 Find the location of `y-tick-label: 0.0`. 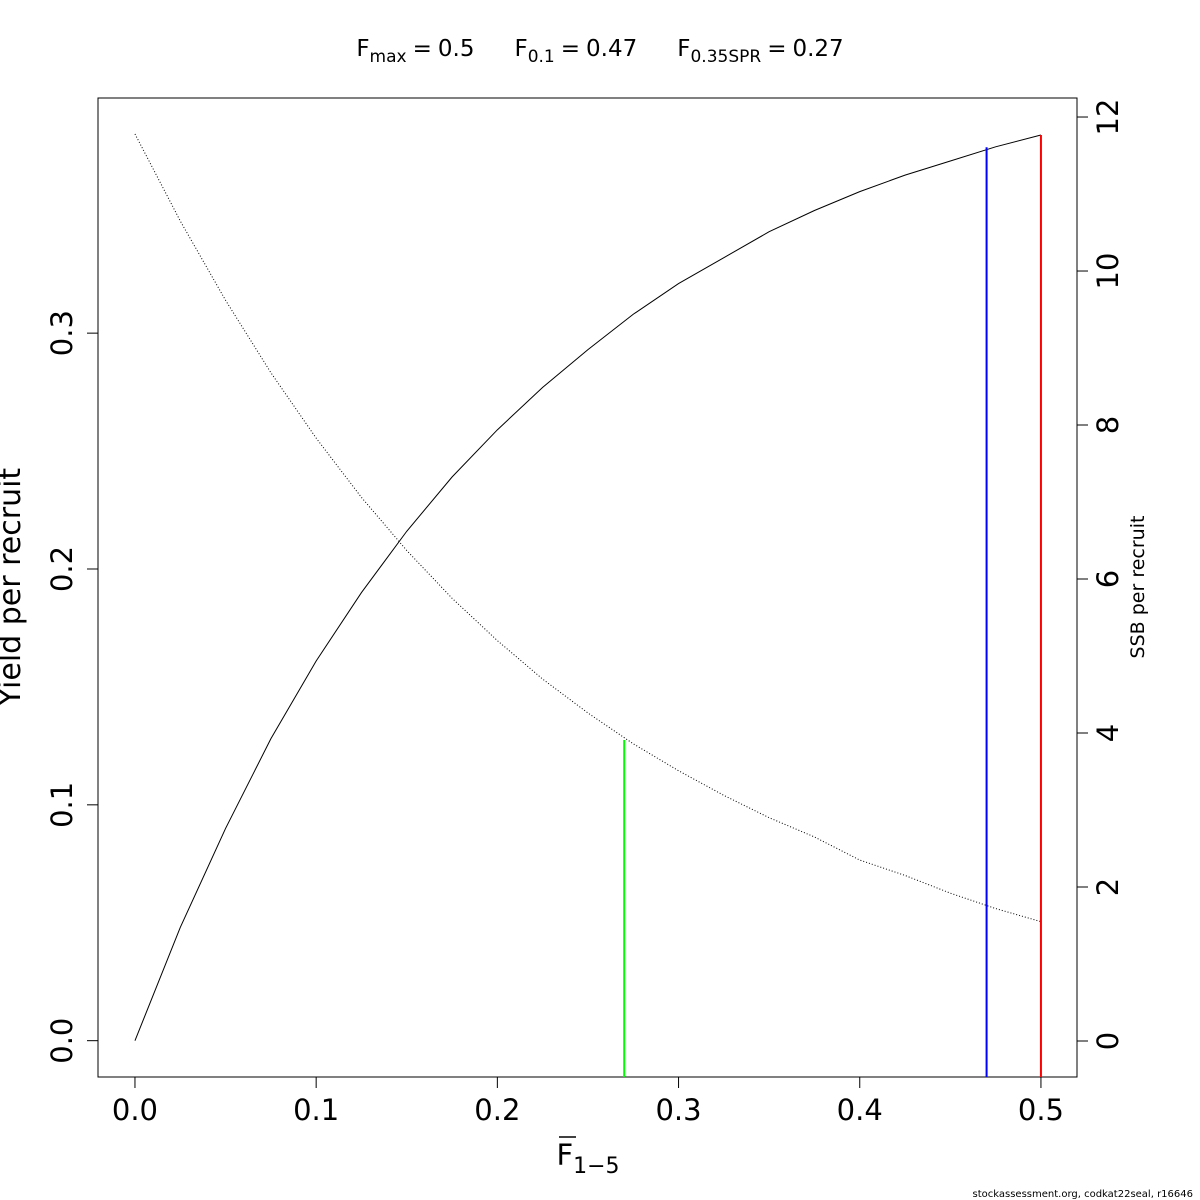

y-tick-label: 0.0 is located at coordinates (62, 1041).